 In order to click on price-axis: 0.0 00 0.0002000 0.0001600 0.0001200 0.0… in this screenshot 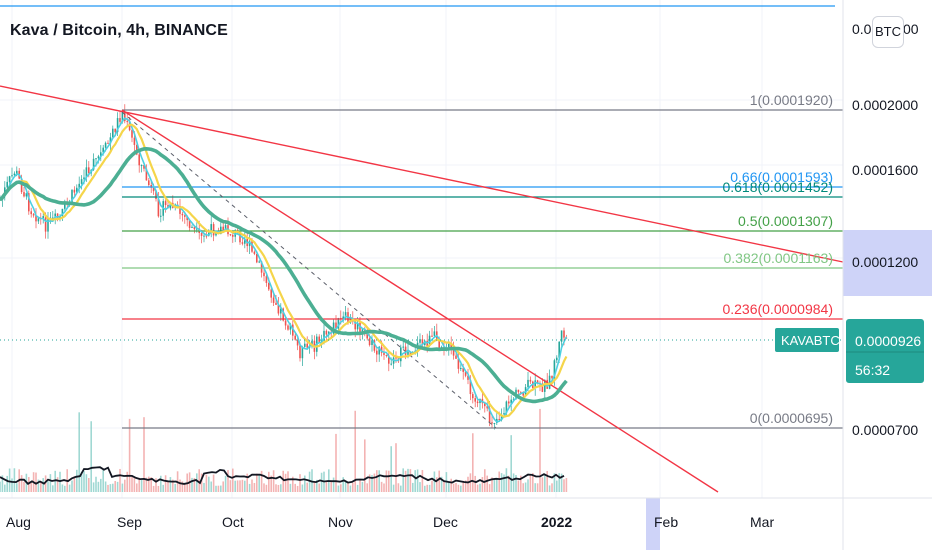, I will do `click(885, 229)`.